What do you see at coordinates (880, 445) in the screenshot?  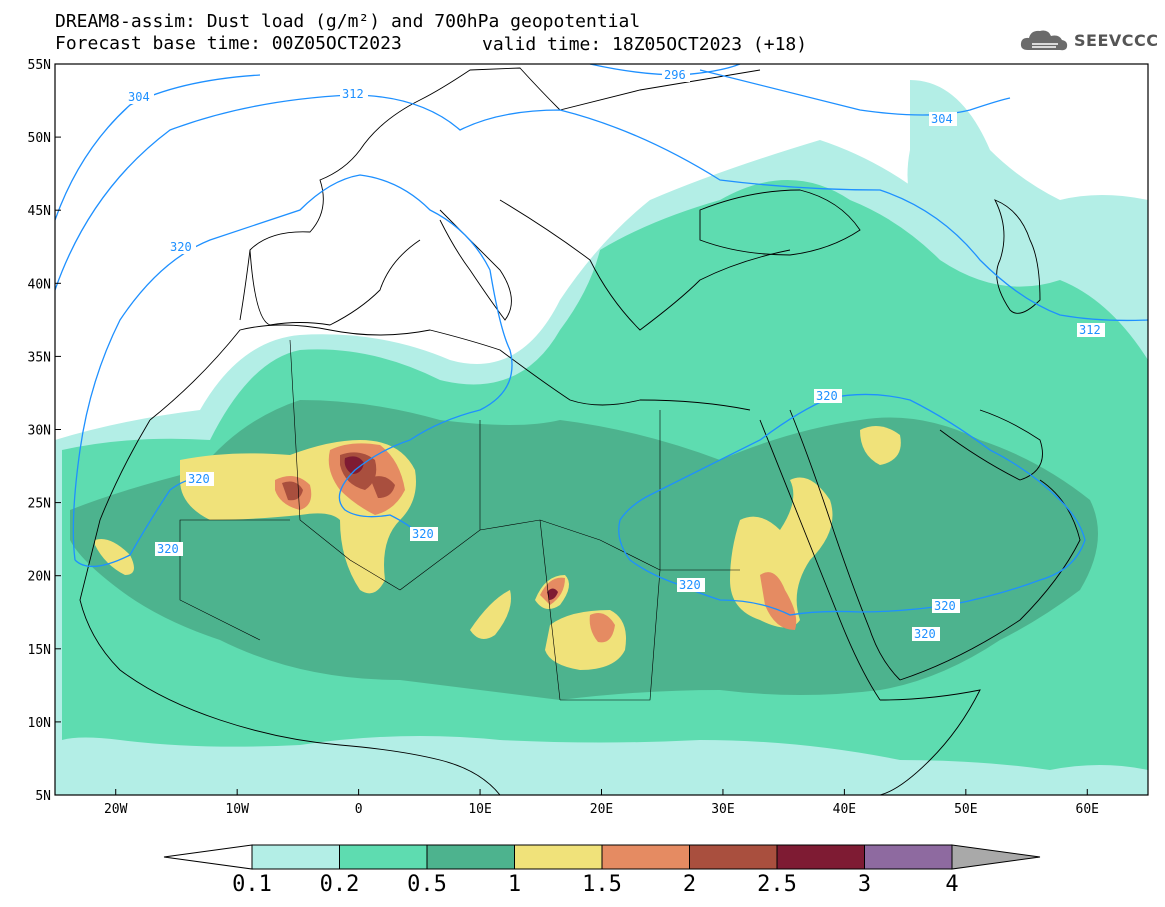 I see `dust-level-4-region-arabia` at bounding box center [880, 445].